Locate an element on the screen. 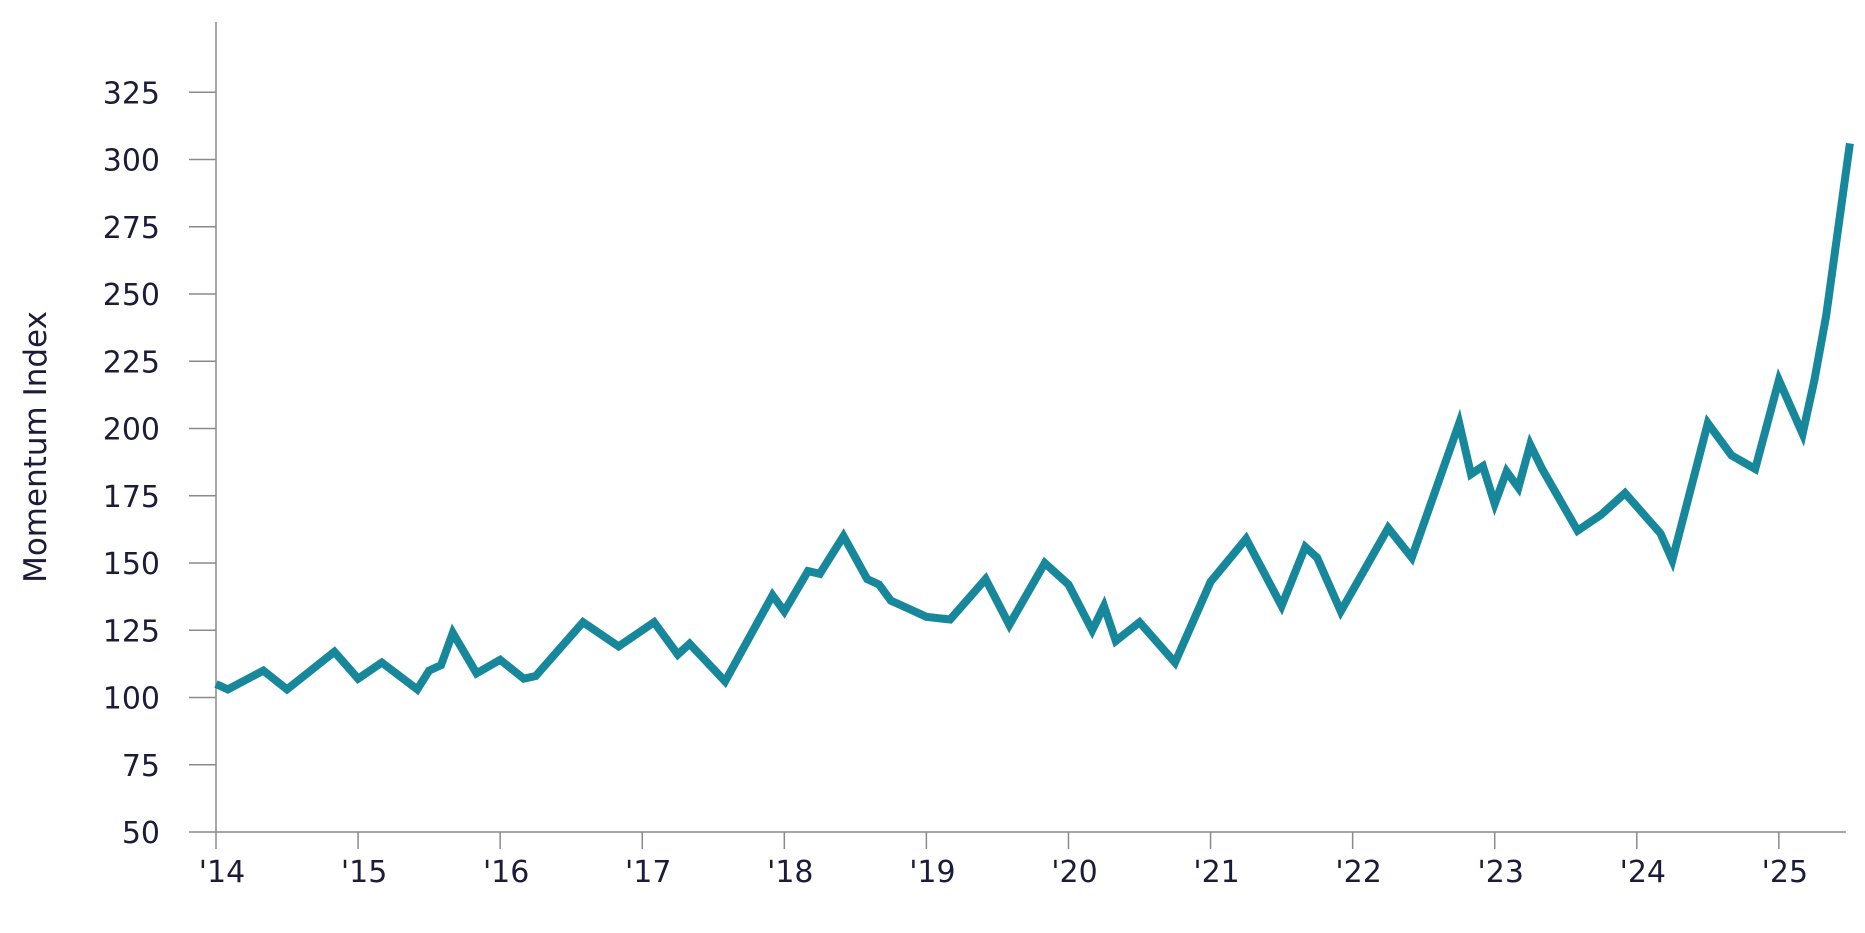  x-tick-label: '19 is located at coordinates (932, 872).